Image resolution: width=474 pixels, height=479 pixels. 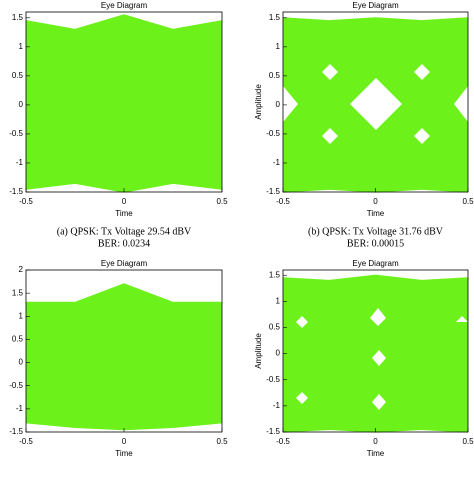 I want to click on caption-ber: BER: 0.00015, so click(x=375, y=243).